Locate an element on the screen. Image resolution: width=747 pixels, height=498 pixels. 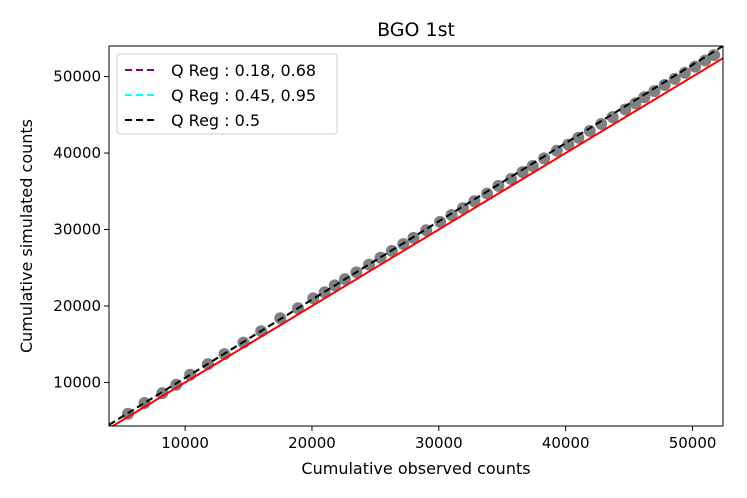
y-axis-label: Cumulative simulated counts is located at coordinates (26, 236).